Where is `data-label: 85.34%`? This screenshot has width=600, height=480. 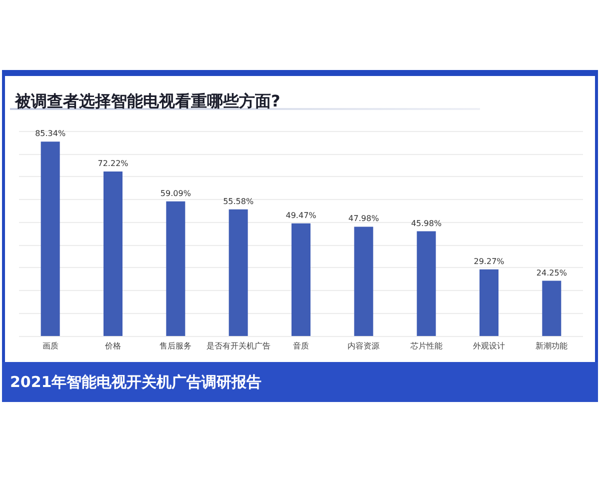
data-label: 85.34% is located at coordinates (50, 133).